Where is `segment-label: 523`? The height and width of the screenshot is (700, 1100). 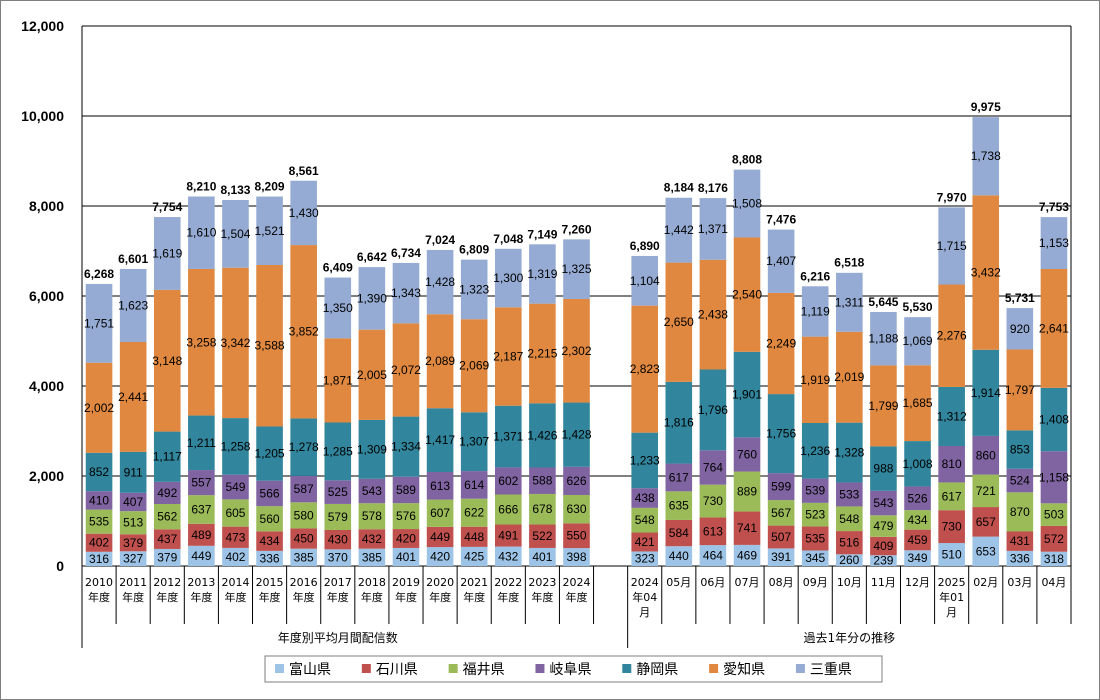
segment-label: 523 is located at coordinates (815, 515).